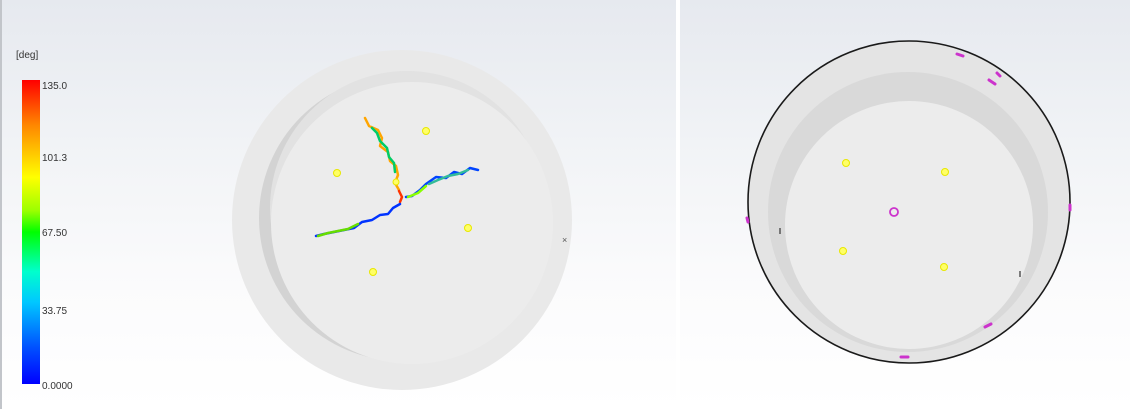  What do you see at coordinates (57, 386) in the screenshot?
I see `colorbar-tick-label: 0.0000` at bounding box center [57, 386].